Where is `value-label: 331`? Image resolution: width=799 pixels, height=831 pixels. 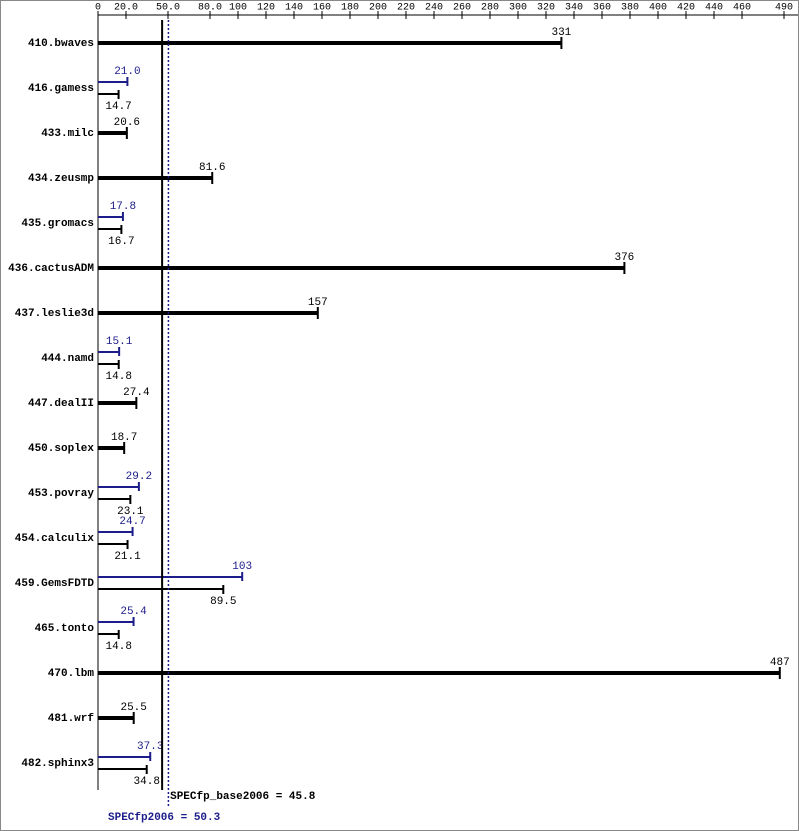 value-label: 331 is located at coordinates (561, 33).